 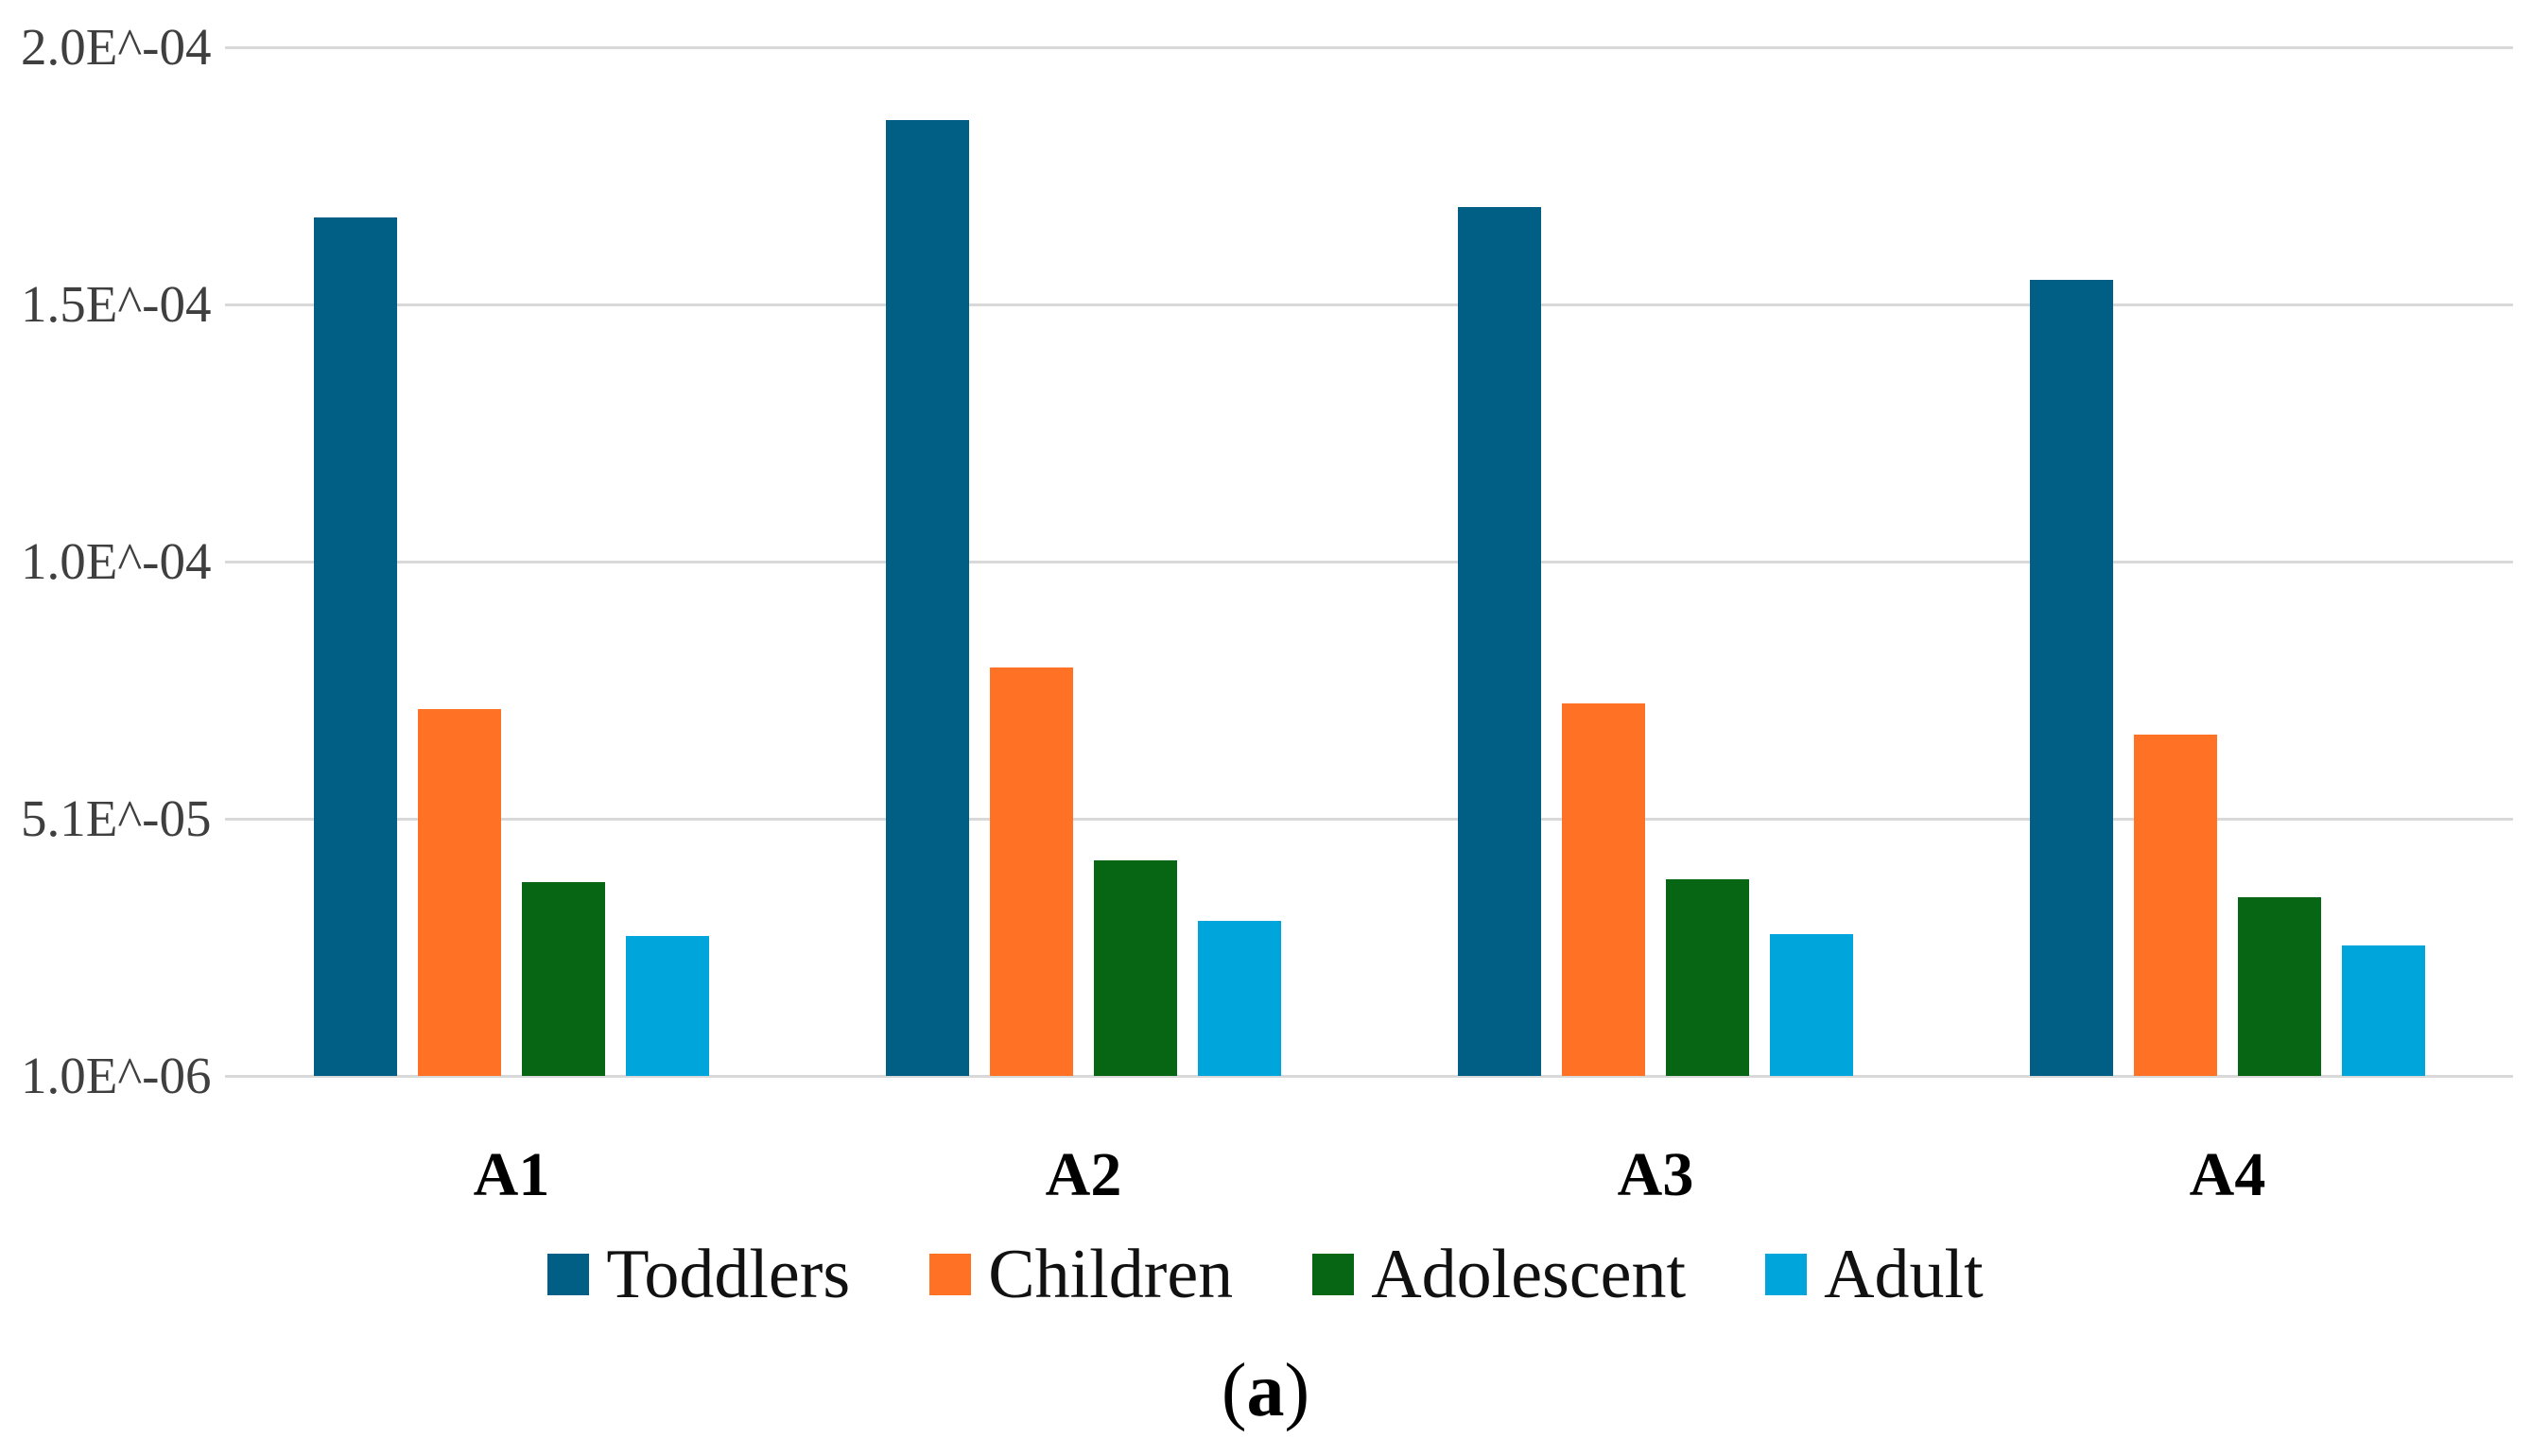 I want to click on y-axis-tick-label: 1.5E^-04, so click(x=116, y=304).